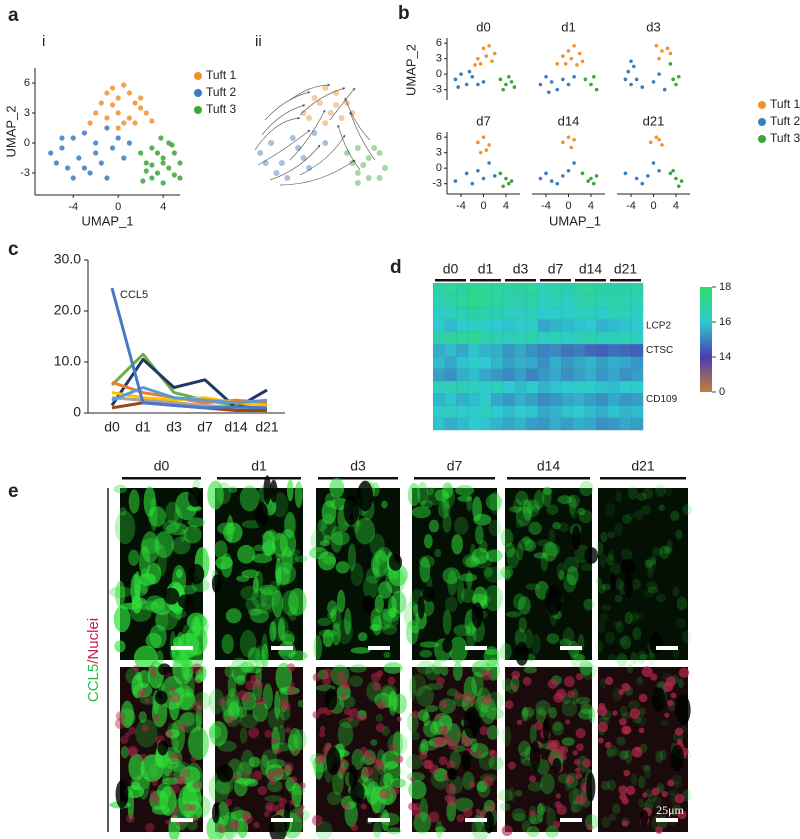 This screenshot has height=839, width=800. I want to click on x-tick-label: -4, so click(631, 206).